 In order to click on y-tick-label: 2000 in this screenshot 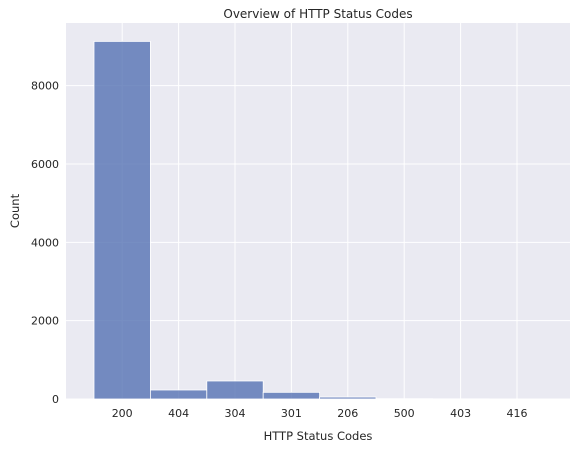, I will do `click(45, 321)`.